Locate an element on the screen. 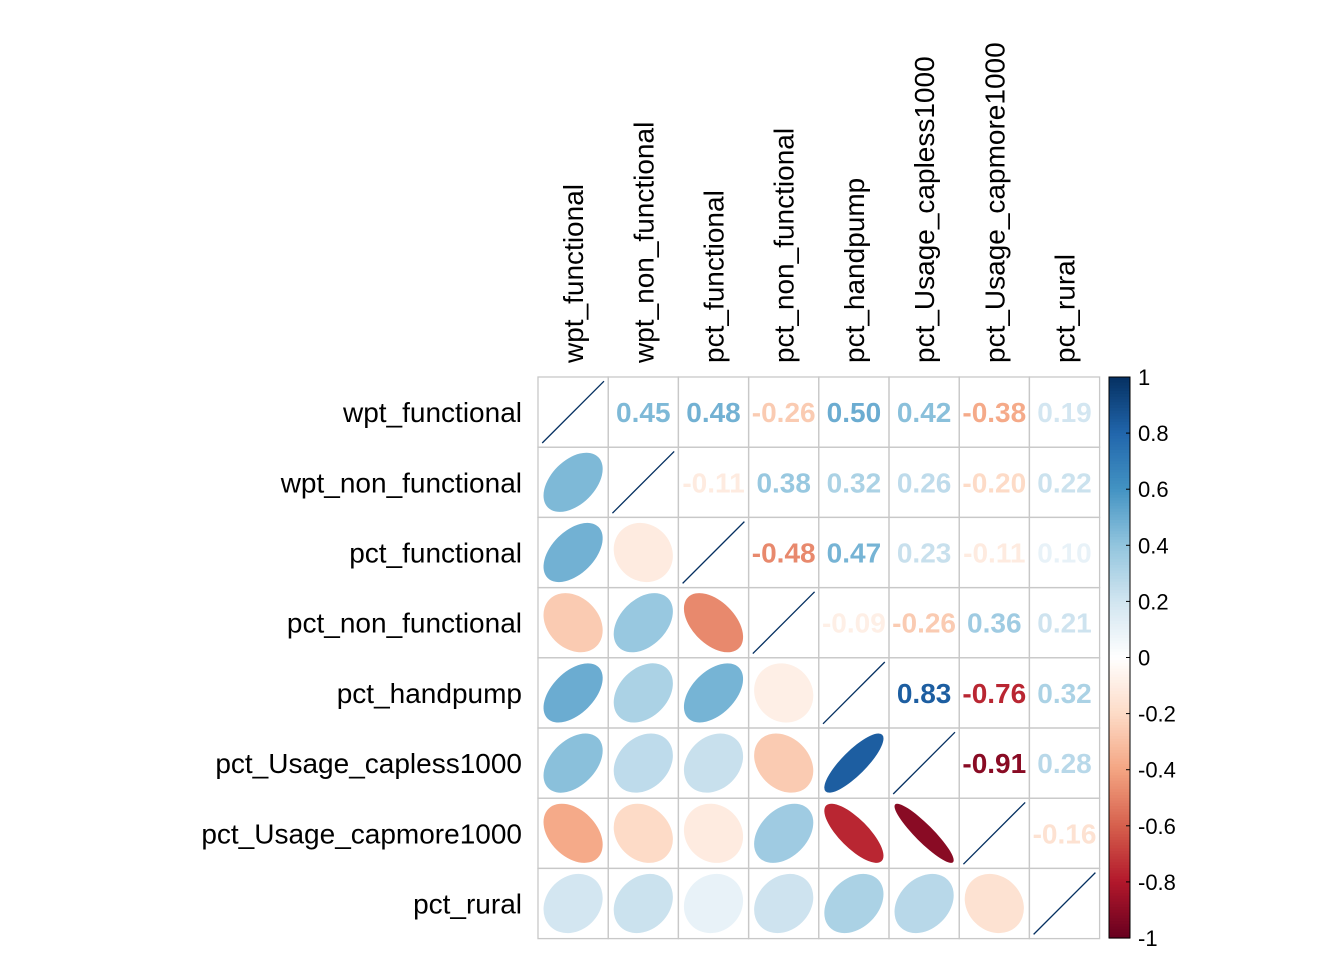 This screenshot has height=960, width=1344. correlation-value-label: -0.48 is located at coordinates (784, 553).